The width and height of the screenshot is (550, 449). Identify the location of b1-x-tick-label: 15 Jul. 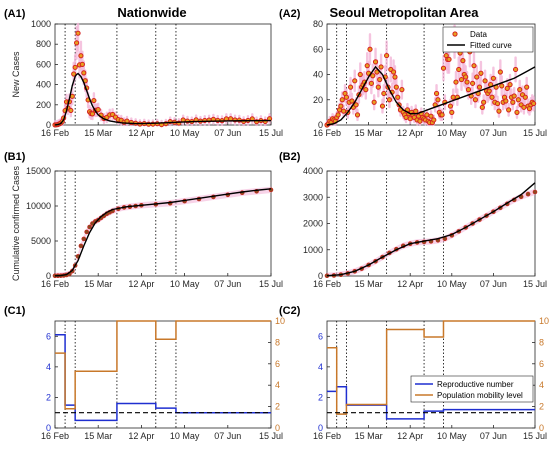
(271, 284).